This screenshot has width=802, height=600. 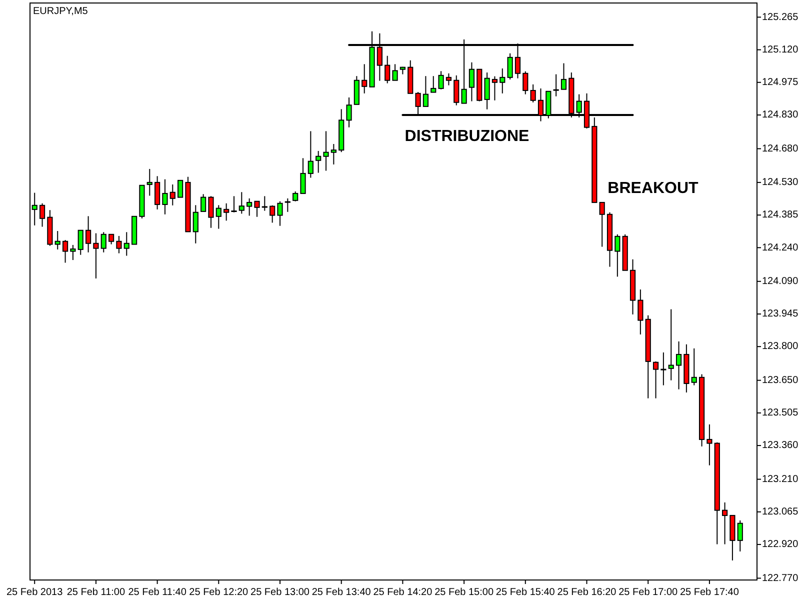 What do you see at coordinates (653, 189) in the screenshot?
I see `annotation: BREAKOUT` at bounding box center [653, 189].